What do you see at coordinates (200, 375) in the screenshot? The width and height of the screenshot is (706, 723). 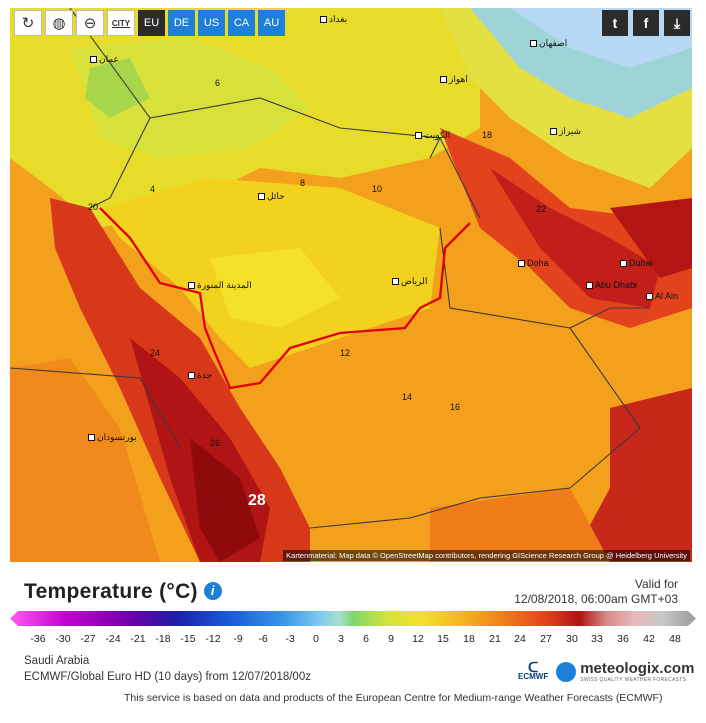 I see `city-label: جدة` at bounding box center [200, 375].